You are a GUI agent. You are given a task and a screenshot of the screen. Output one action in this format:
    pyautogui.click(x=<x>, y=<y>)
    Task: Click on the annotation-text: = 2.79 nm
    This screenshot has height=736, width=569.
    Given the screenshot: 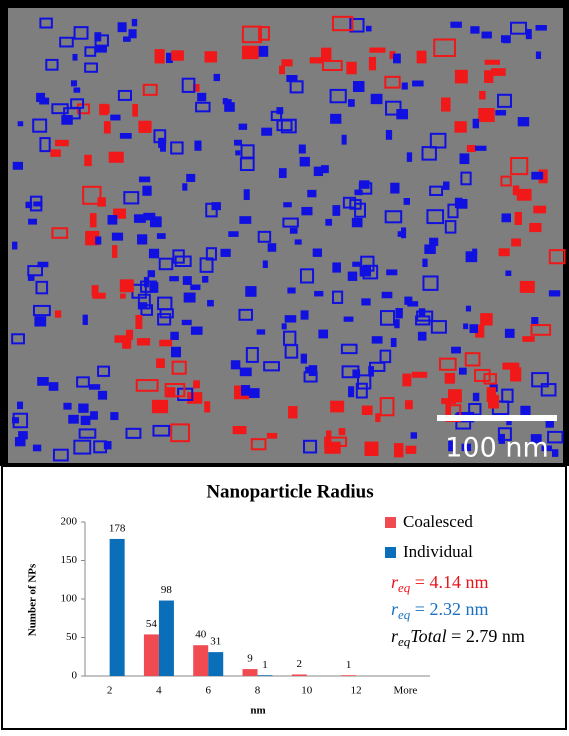 What is the action you would take?
    pyautogui.click(x=486, y=636)
    